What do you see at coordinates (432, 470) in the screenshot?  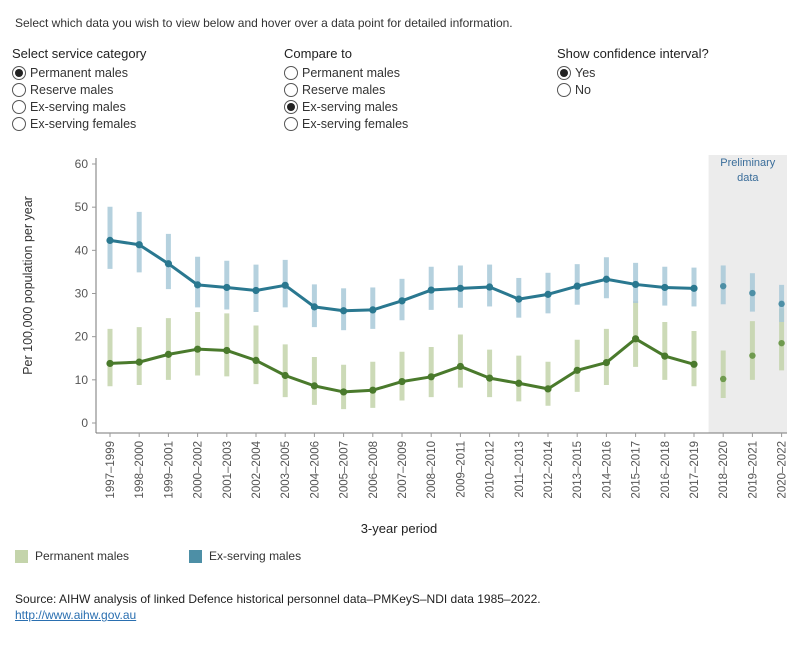 I see `x-tick-label: 2008–2010` at bounding box center [432, 470].